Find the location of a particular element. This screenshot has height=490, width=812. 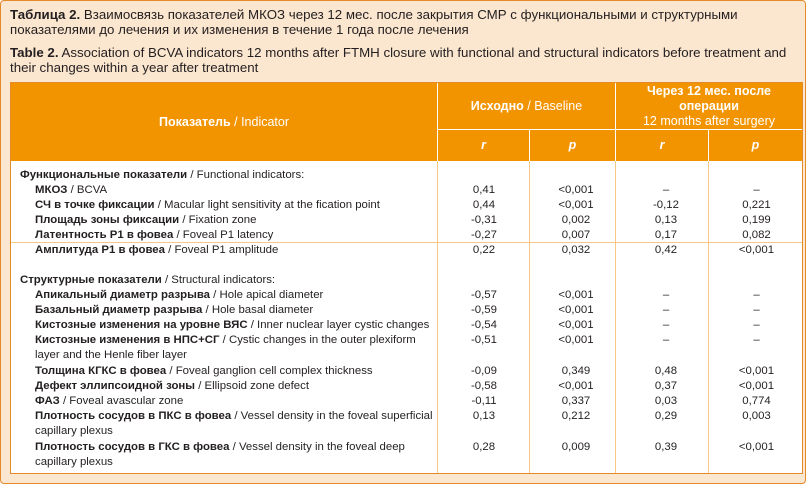

row-label-en: / Foveal P1 amplitude is located at coordinates (221, 250).